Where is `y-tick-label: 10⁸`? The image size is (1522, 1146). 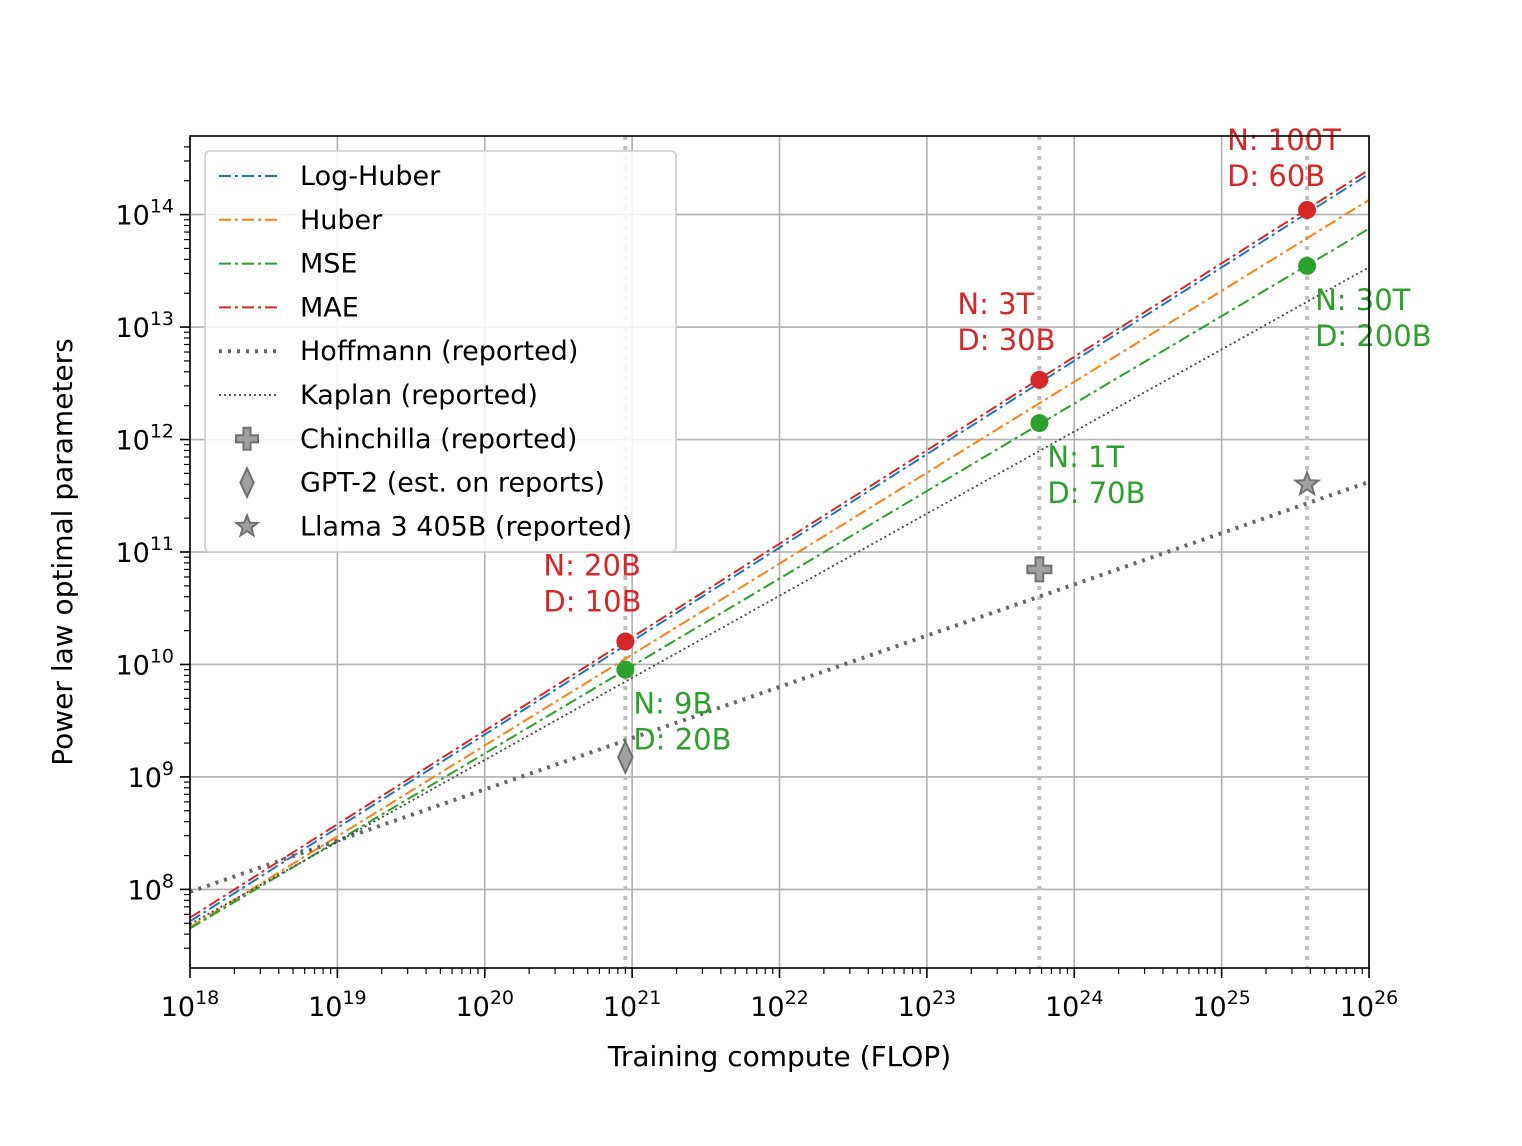 y-tick-label: 10⁸ is located at coordinates (151, 888).